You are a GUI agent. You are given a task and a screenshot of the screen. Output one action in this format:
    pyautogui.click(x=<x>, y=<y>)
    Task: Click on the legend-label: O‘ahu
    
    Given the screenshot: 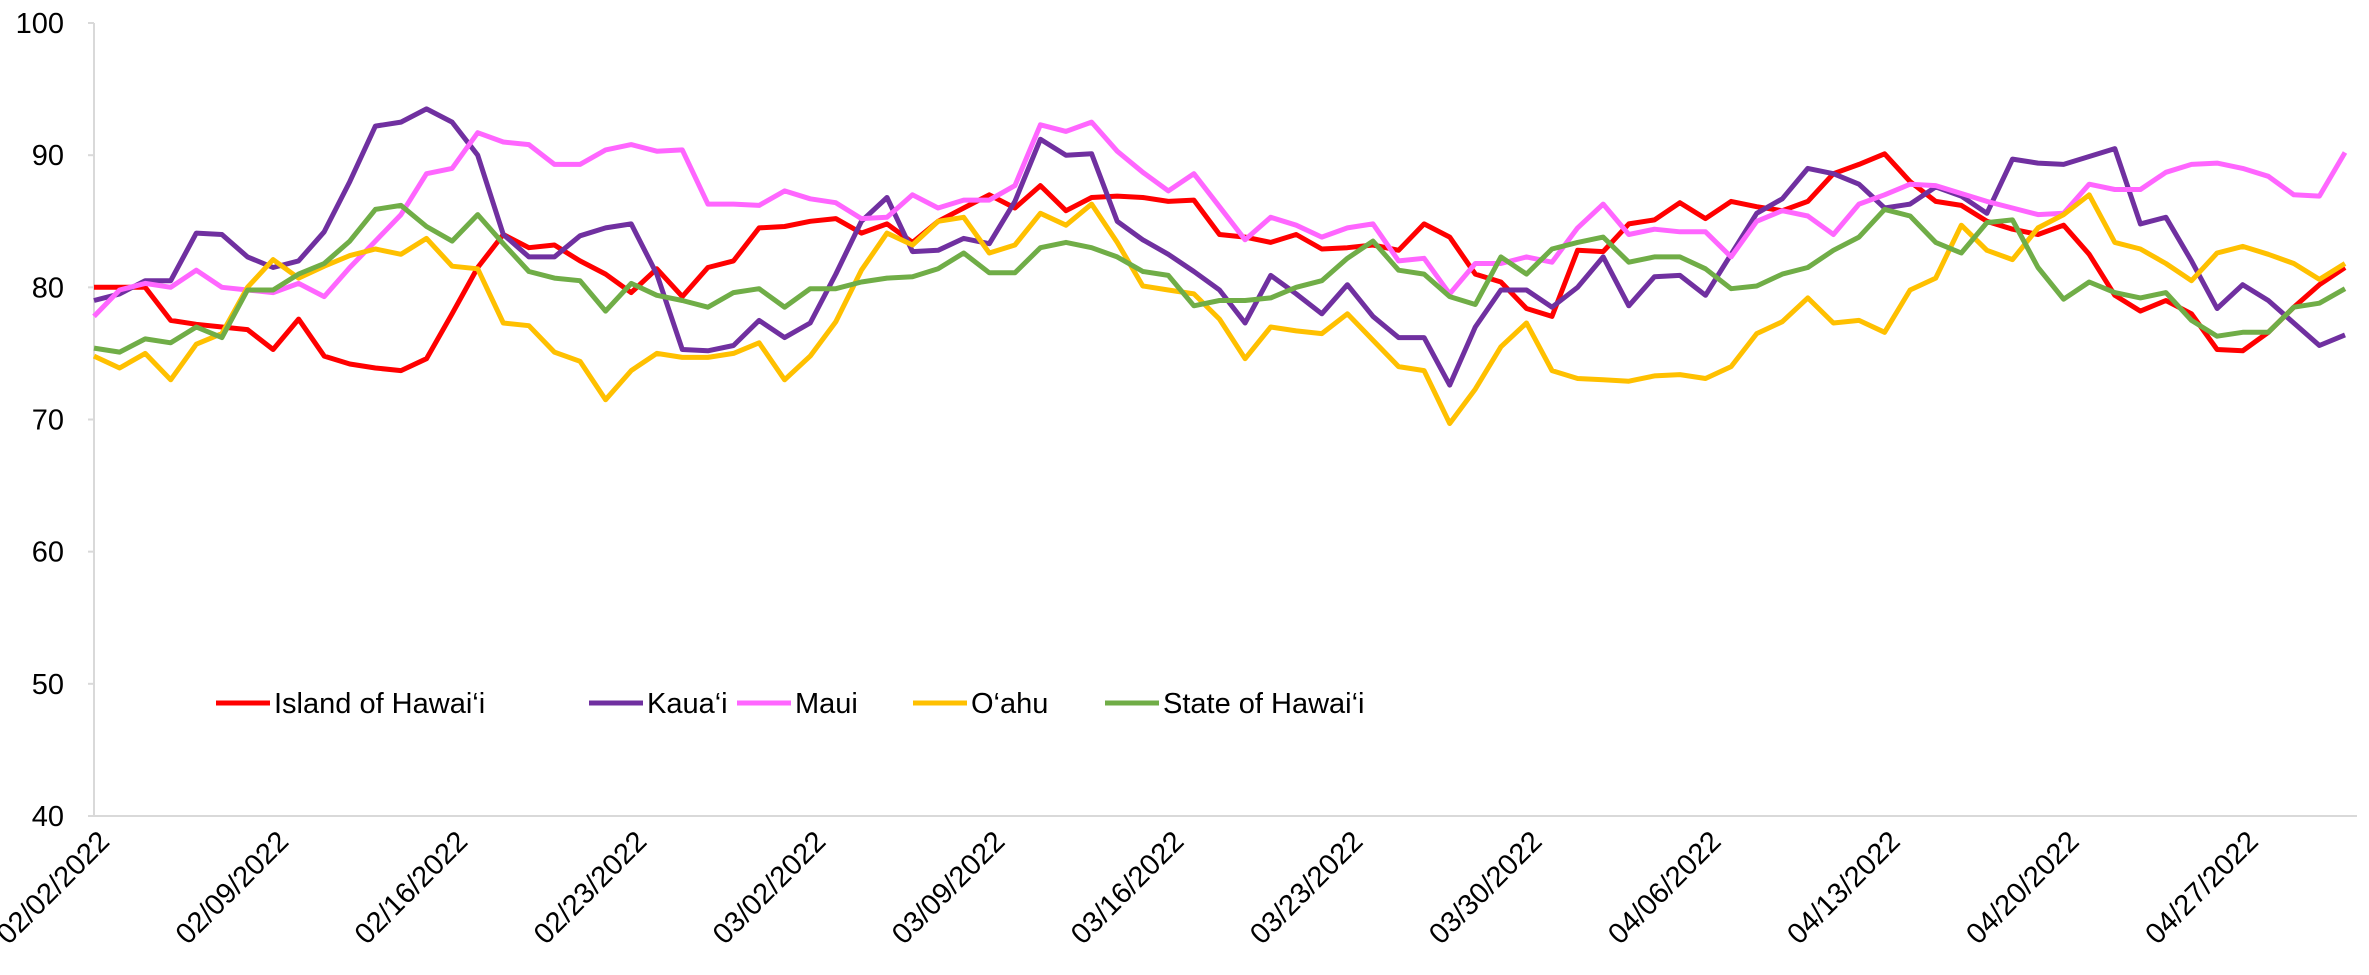 What is the action you would take?
    pyautogui.click(x=1009, y=704)
    